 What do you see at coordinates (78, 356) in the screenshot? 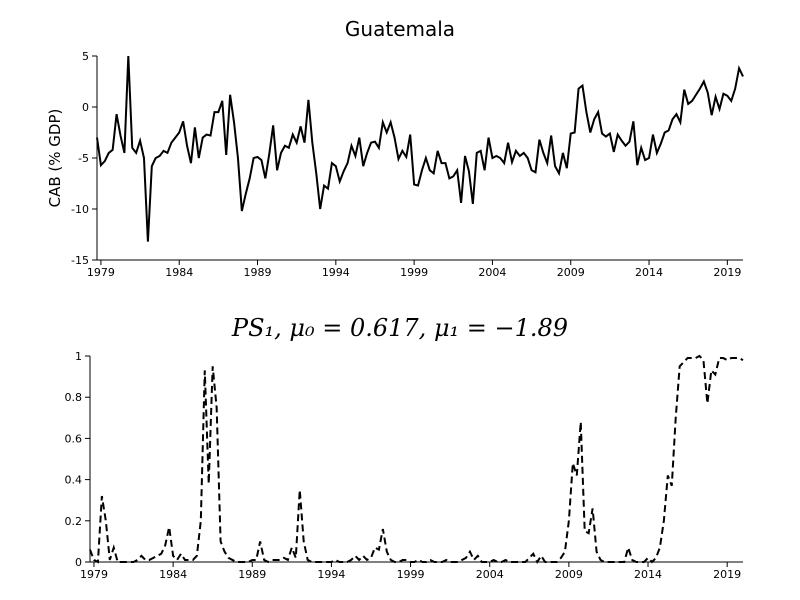
I see `y-tick-label: 1` at bounding box center [78, 356].